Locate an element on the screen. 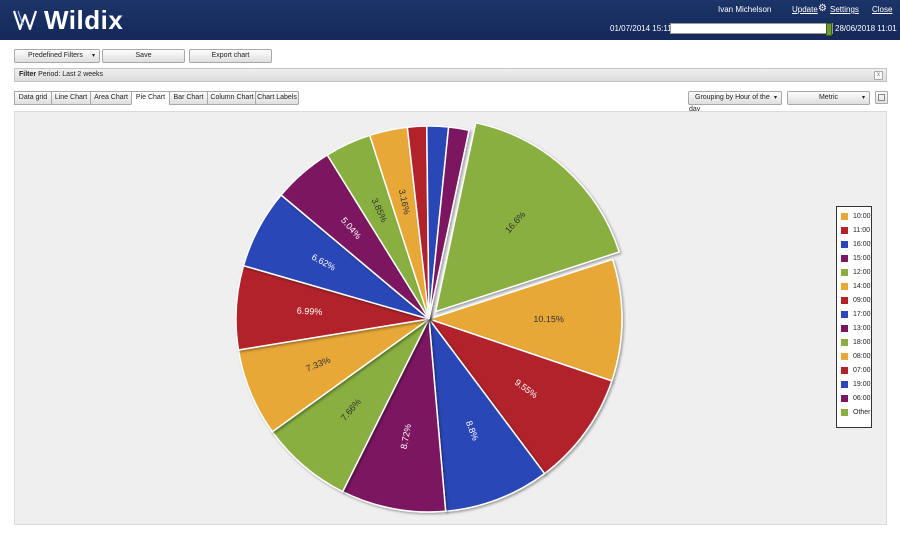 The image size is (900, 533). metric-dropdown: Metric ▾ is located at coordinates (828, 98).